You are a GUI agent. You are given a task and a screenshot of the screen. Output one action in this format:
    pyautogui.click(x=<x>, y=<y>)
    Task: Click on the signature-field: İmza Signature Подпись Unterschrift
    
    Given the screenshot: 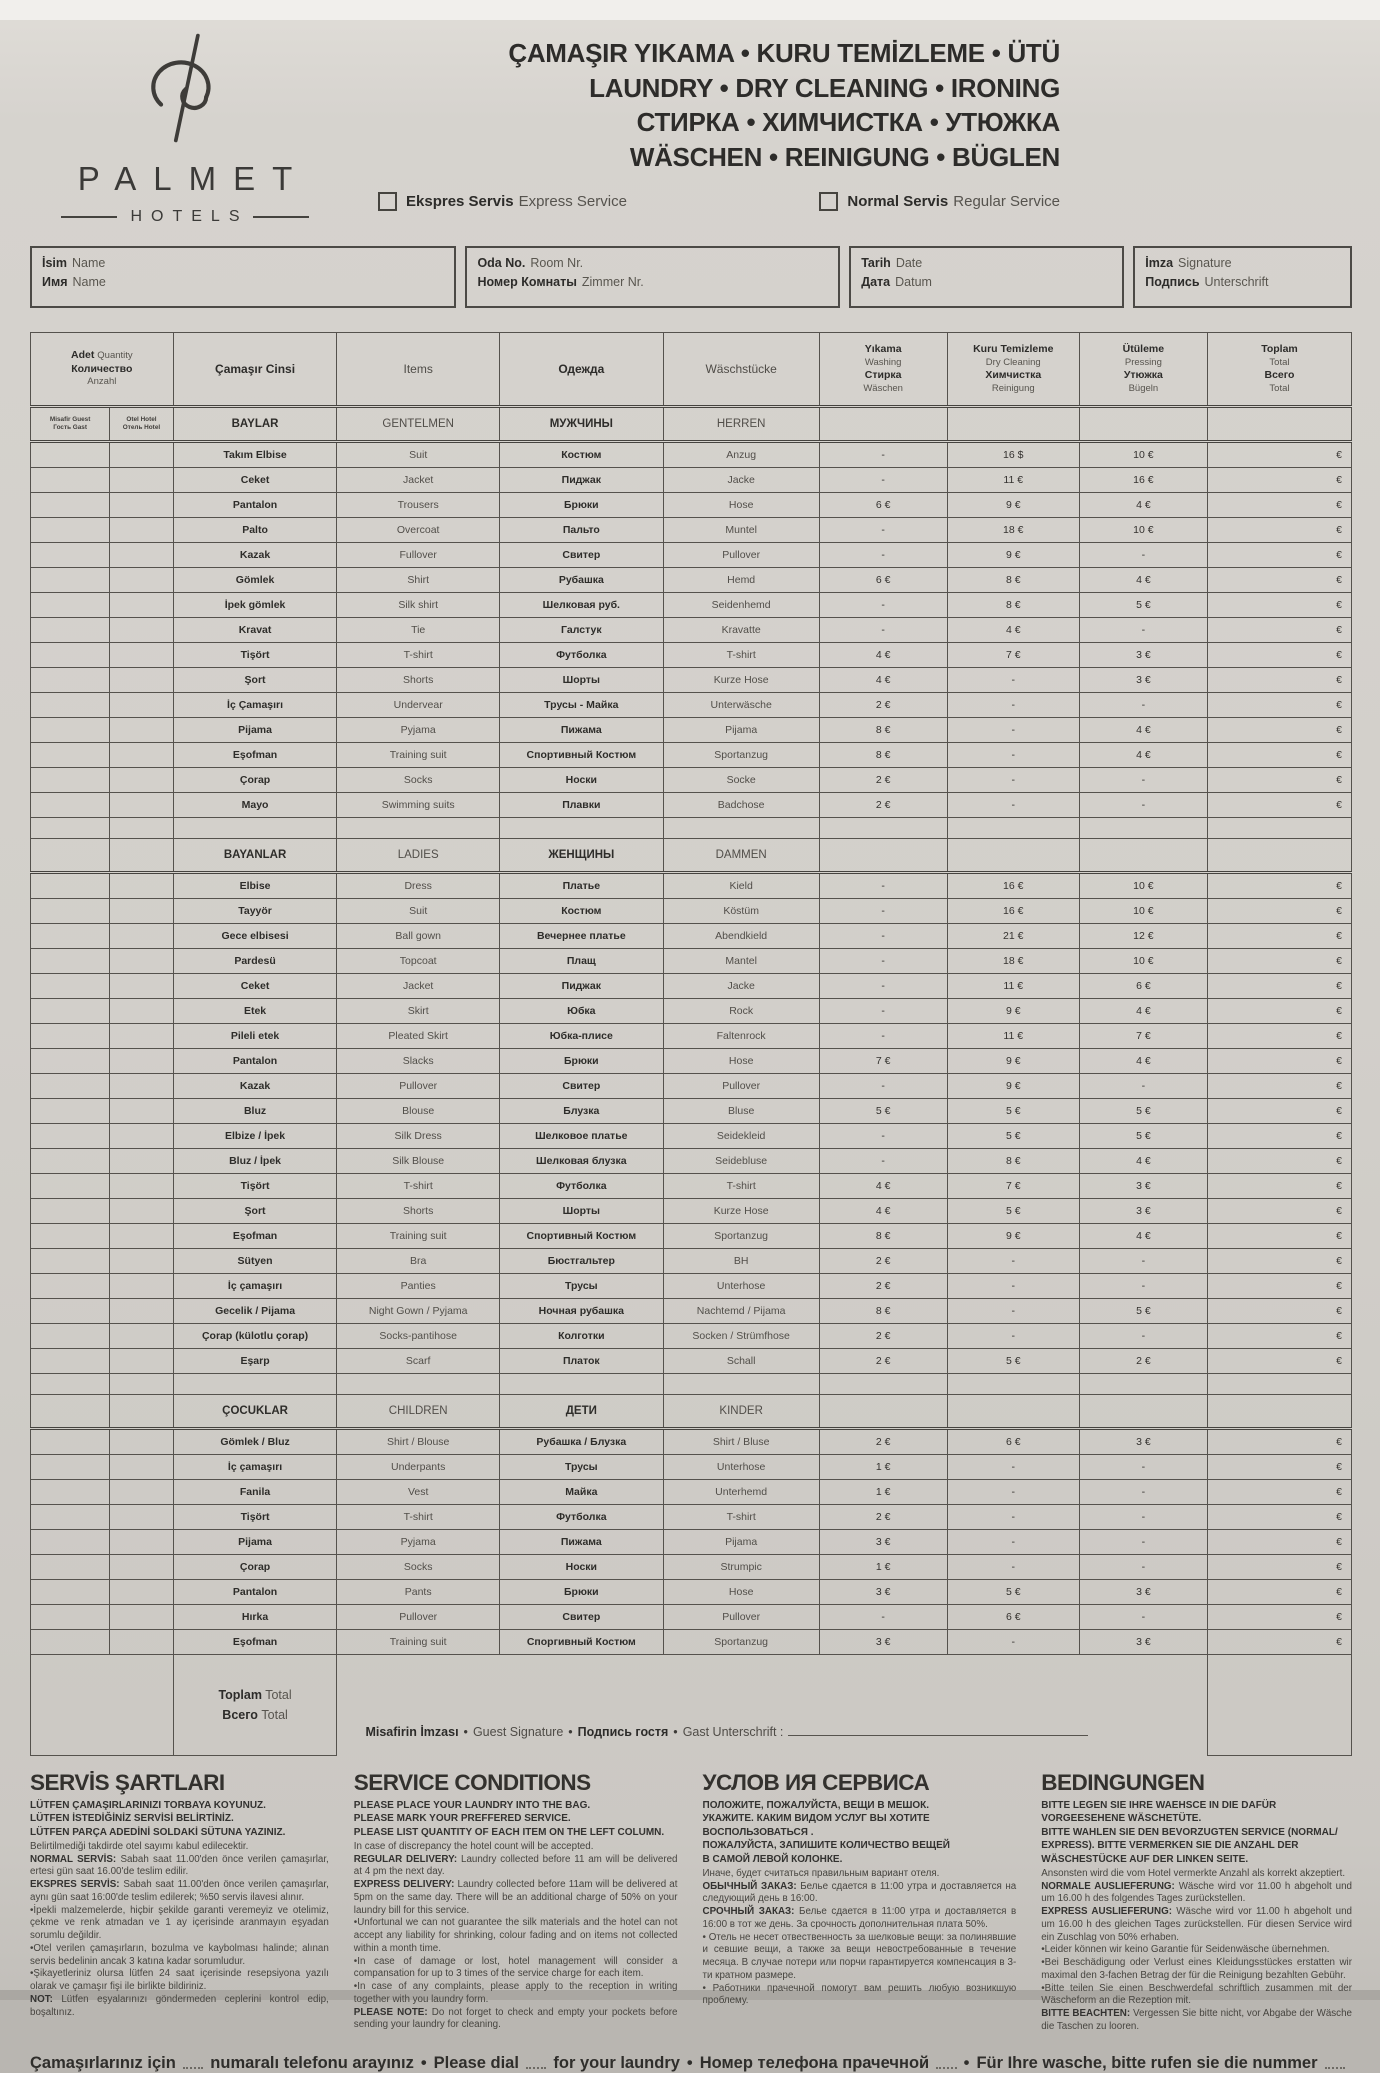 What is the action you would take?
    pyautogui.click(x=1242, y=277)
    